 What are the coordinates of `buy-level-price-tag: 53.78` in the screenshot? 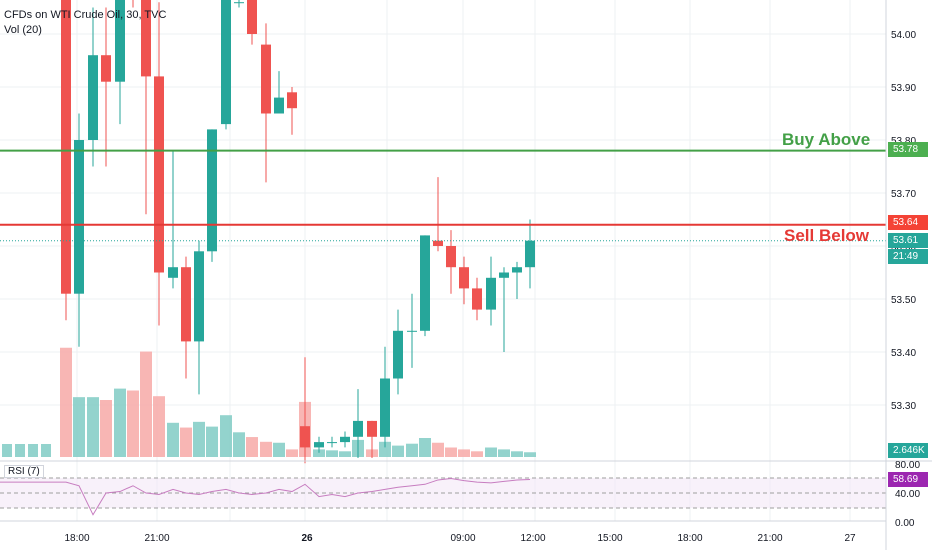 It's located at (908, 149).